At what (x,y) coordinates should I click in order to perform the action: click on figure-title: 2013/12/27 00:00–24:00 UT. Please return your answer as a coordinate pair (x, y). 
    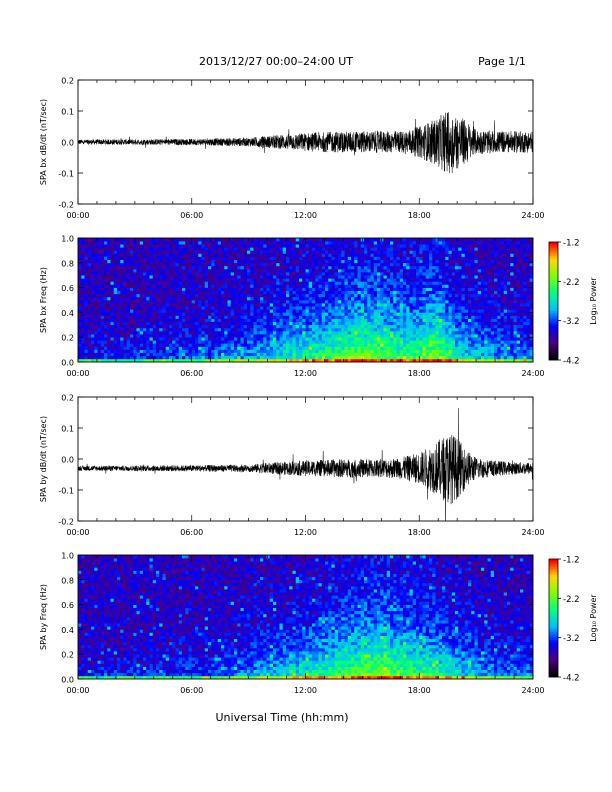
    Looking at the image, I should click on (276, 61).